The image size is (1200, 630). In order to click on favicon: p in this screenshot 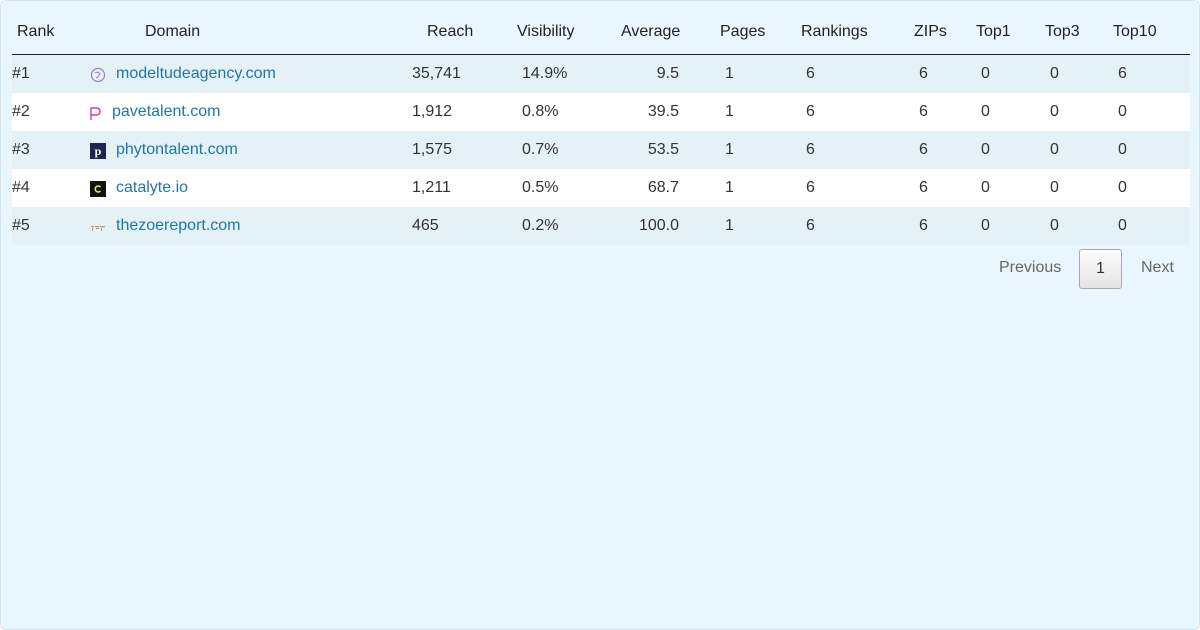, I will do `click(98, 151)`.